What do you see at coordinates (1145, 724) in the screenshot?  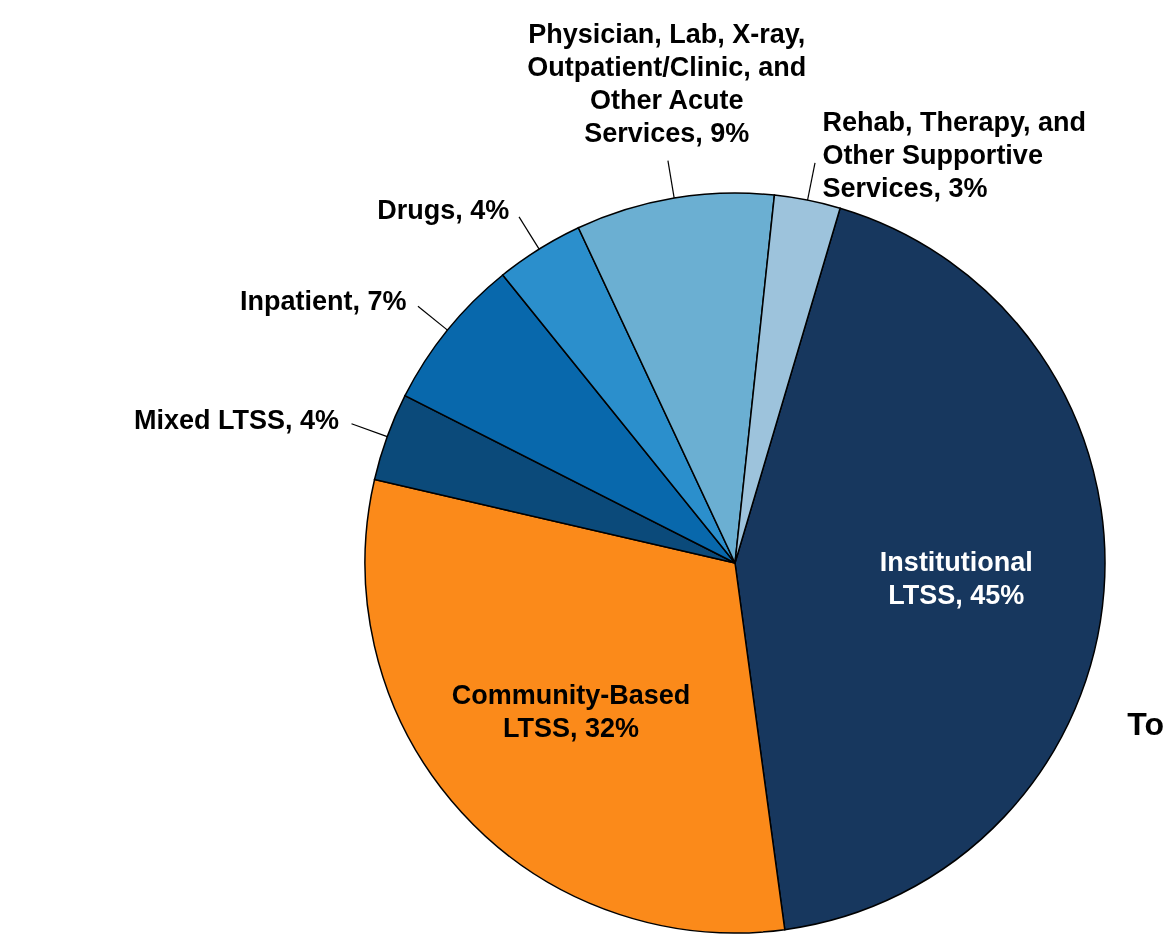 I see `text: To` at bounding box center [1145, 724].